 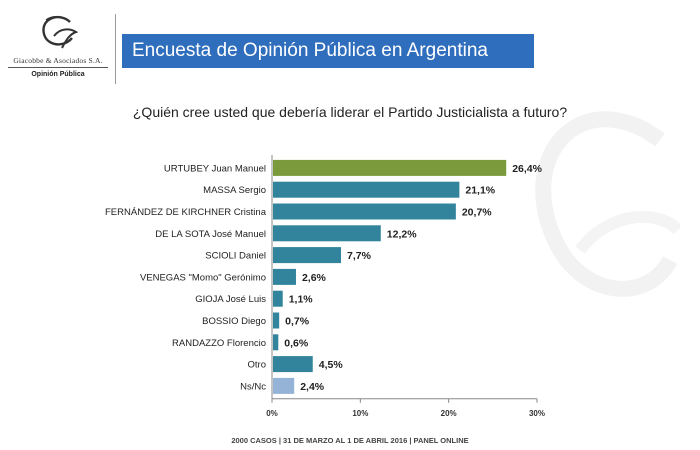 I want to click on value-label: 0,7%, so click(x=297, y=322).